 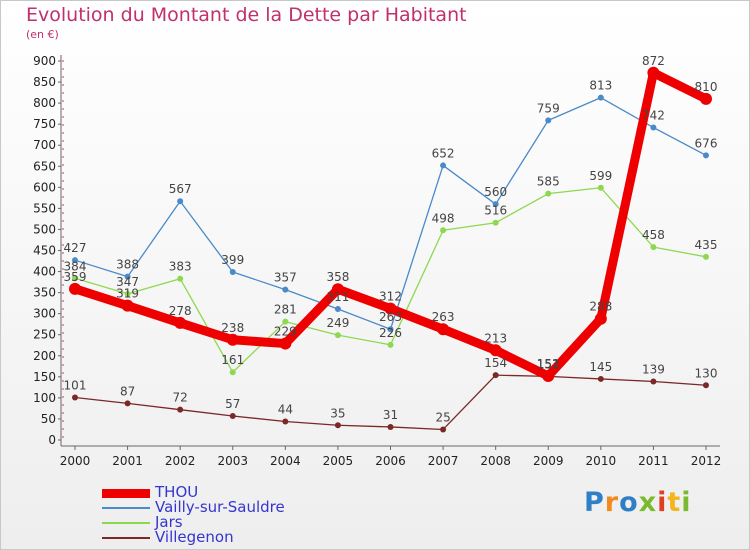 I want to click on y-tick-label: 750, so click(x=44, y=124).